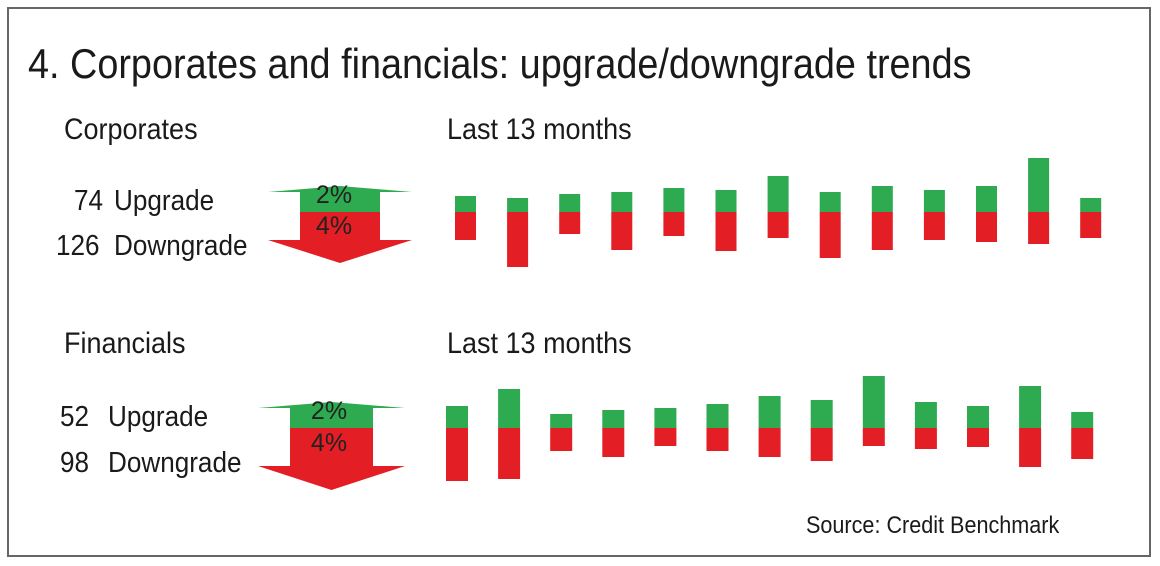 The height and width of the screenshot is (566, 1160). What do you see at coordinates (164, 201) in the screenshot?
I see `corporates-upgrade-label: Upgrade` at bounding box center [164, 201].